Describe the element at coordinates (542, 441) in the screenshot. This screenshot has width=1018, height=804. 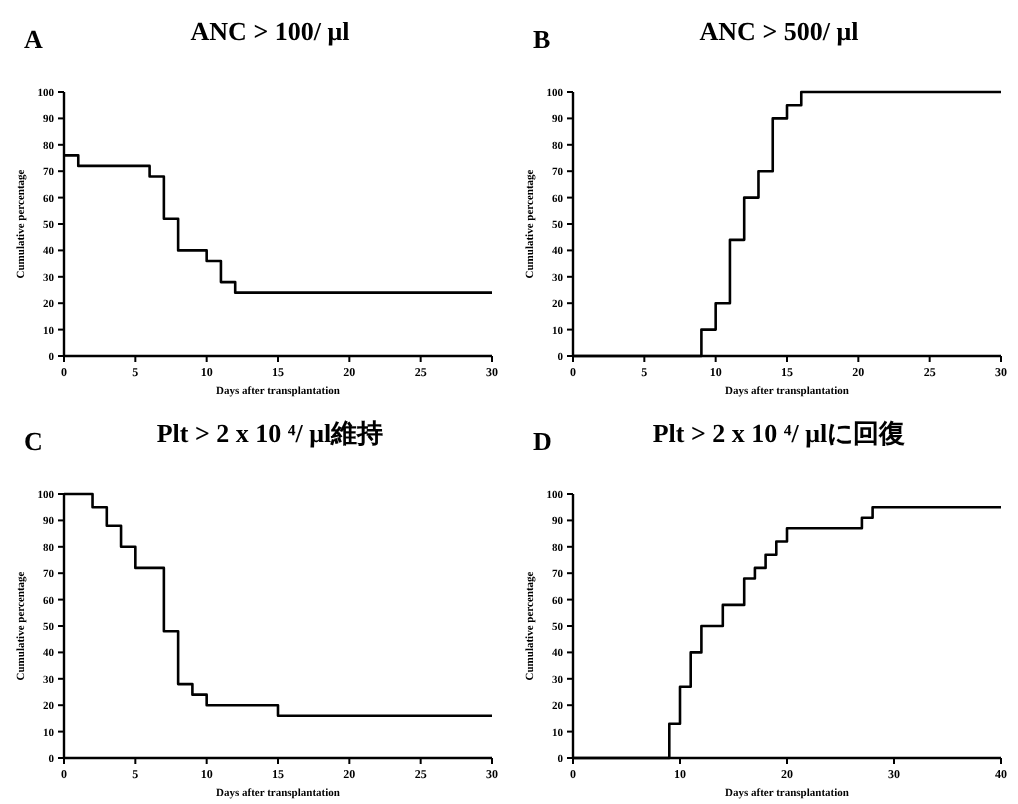
I see `text: D` at that location.